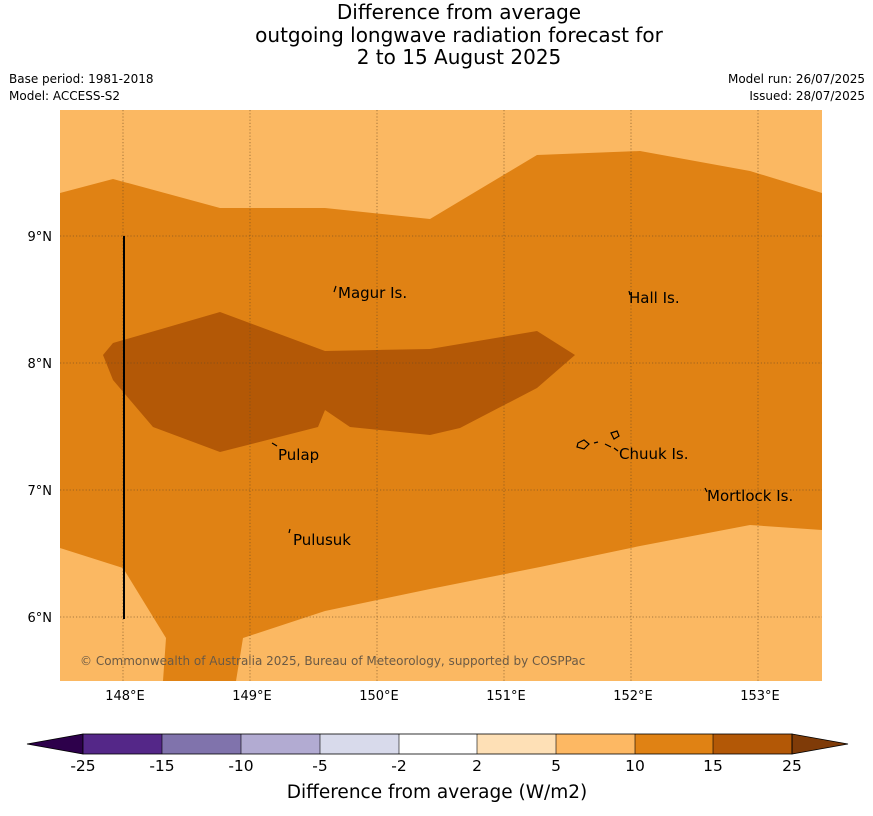 Image resolution: width=873 pixels, height=816 pixels. I want to click on lon-tick-label: 151°E, so click(506, 696).